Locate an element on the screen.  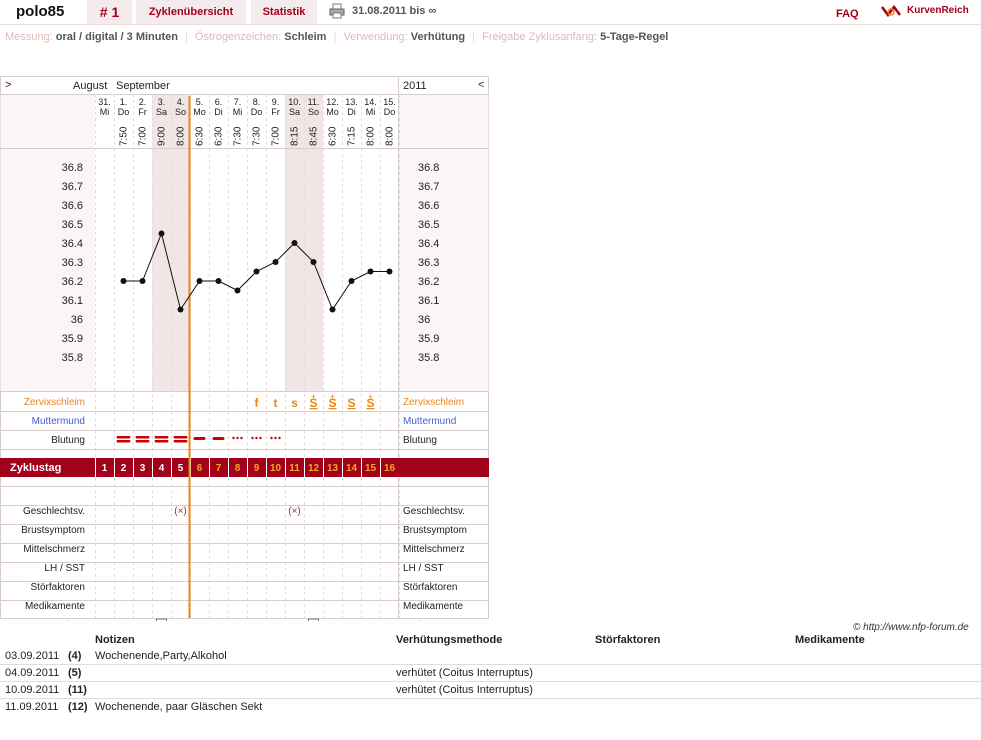
y-tick-label: 35.9 is located at coordinates (72, 339).